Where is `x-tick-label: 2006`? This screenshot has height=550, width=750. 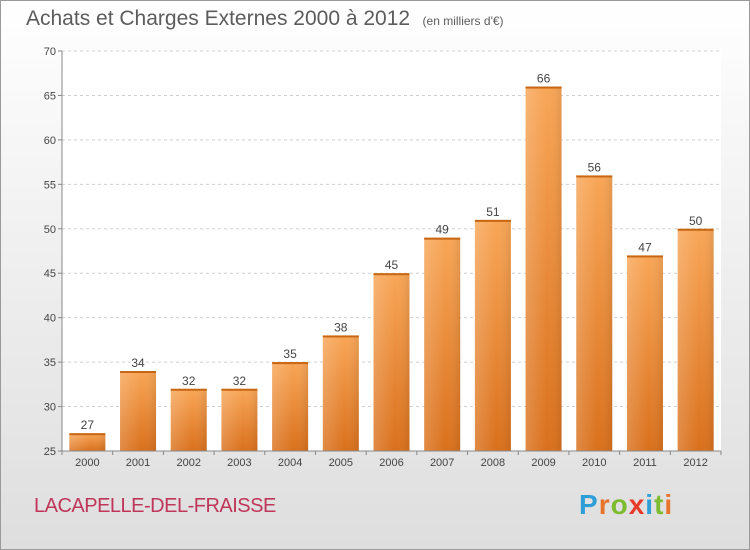 x-tick-label: 2006 is located at coordinates (391, 463).